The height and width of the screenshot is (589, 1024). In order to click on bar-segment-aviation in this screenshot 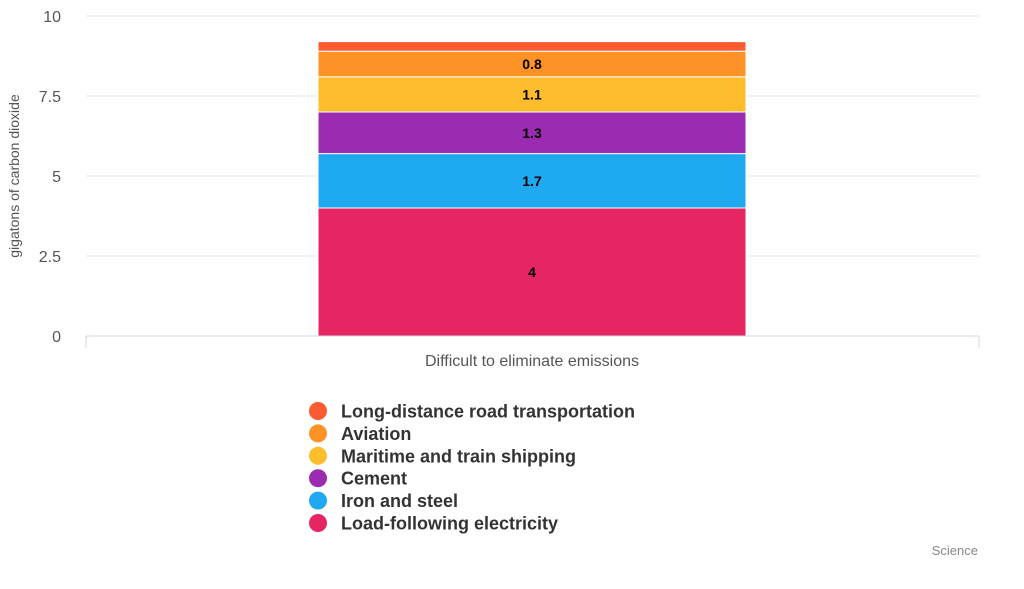, I will do `click(532, 64)`.